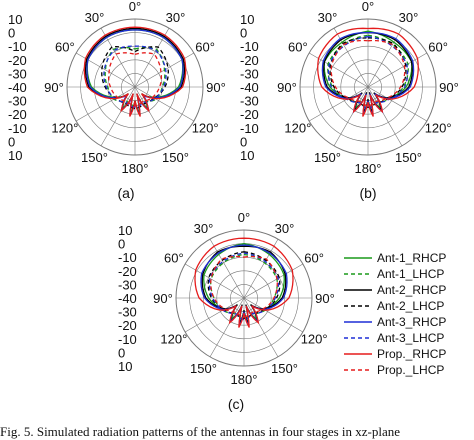 This screenshot has width=474, height=440. What do you see at coordinates (411, 322) in the screenshot?
I see `legend-label-ant3_rhcp: Ant-3_RHCP` at bounding box center [411, 322].